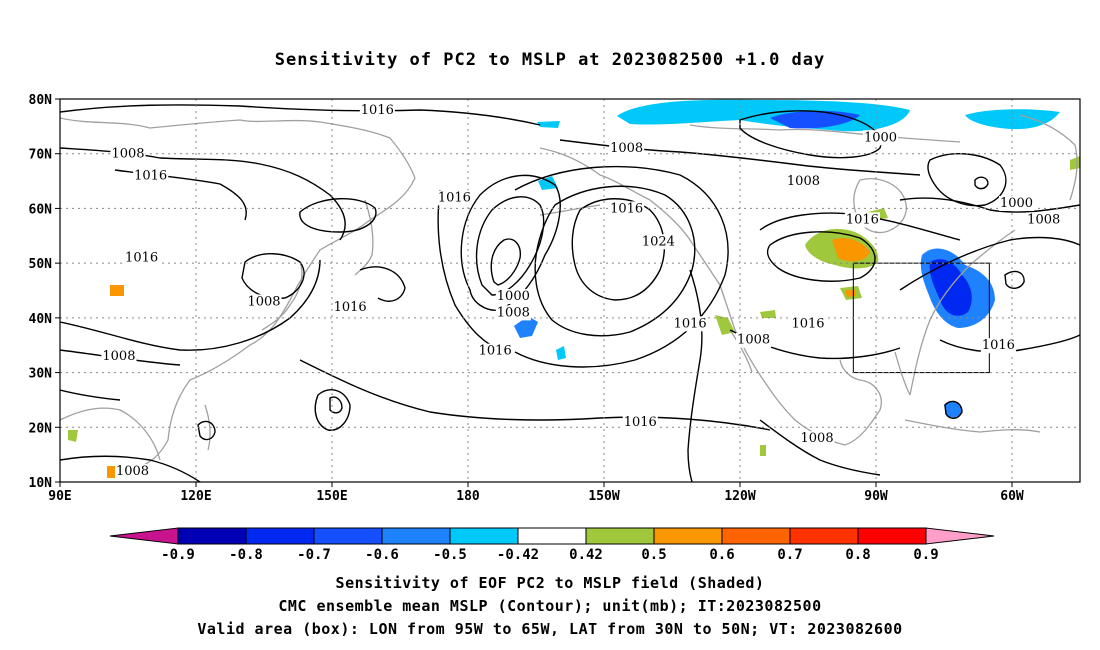 Image resolution: width=1100 pixels, height=650 pixels. Describe the element at coordinates (41, 428) in the screenshot. I see `lat-label: 20N` at that location.